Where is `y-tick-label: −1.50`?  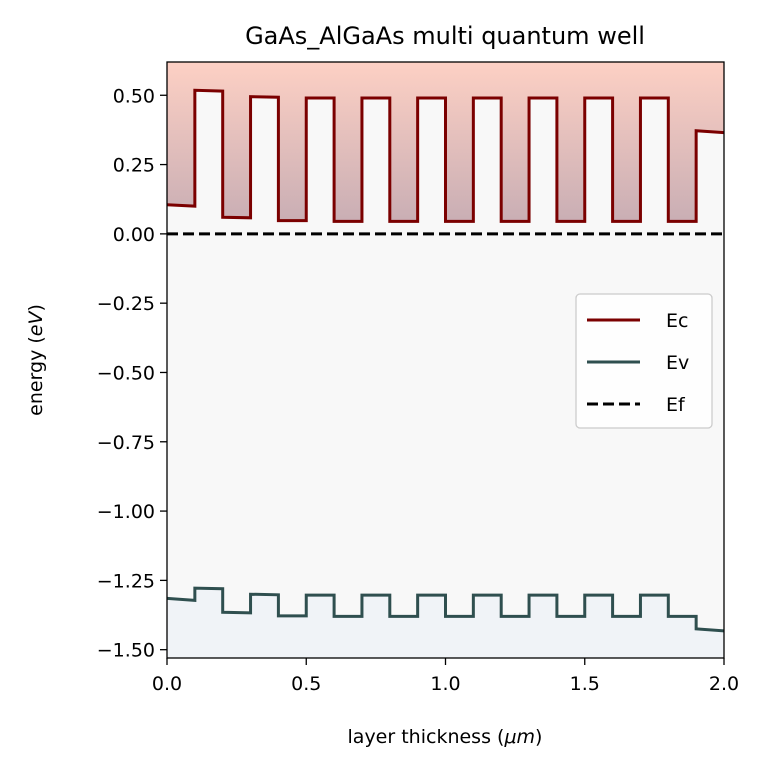 y-tick-label: −1.50 is located at coordinates (126, 651).